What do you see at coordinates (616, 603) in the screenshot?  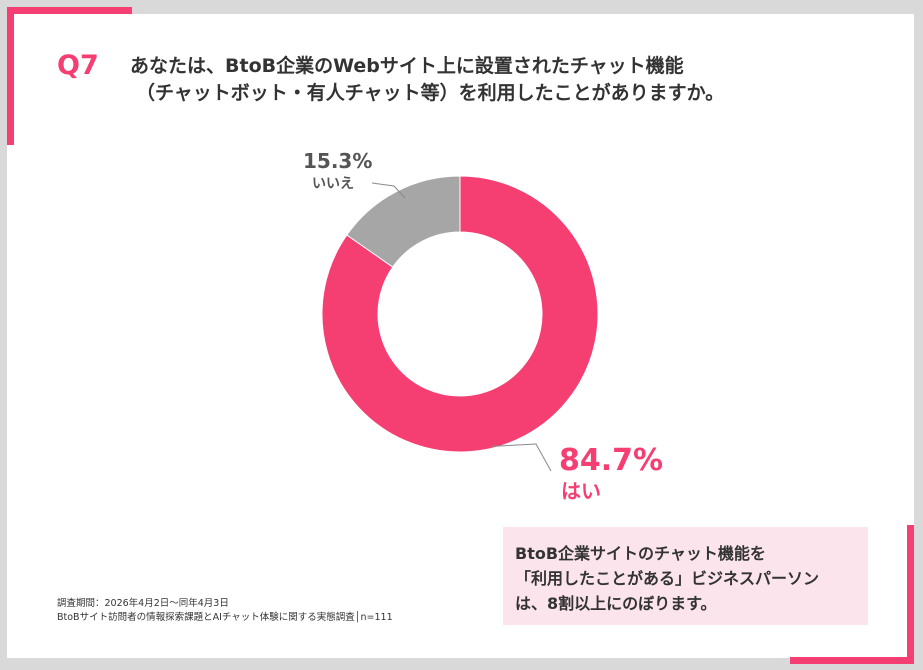 I see `note-line-3: は、8割以上にのぼります。` at bounding box center [616, 603].